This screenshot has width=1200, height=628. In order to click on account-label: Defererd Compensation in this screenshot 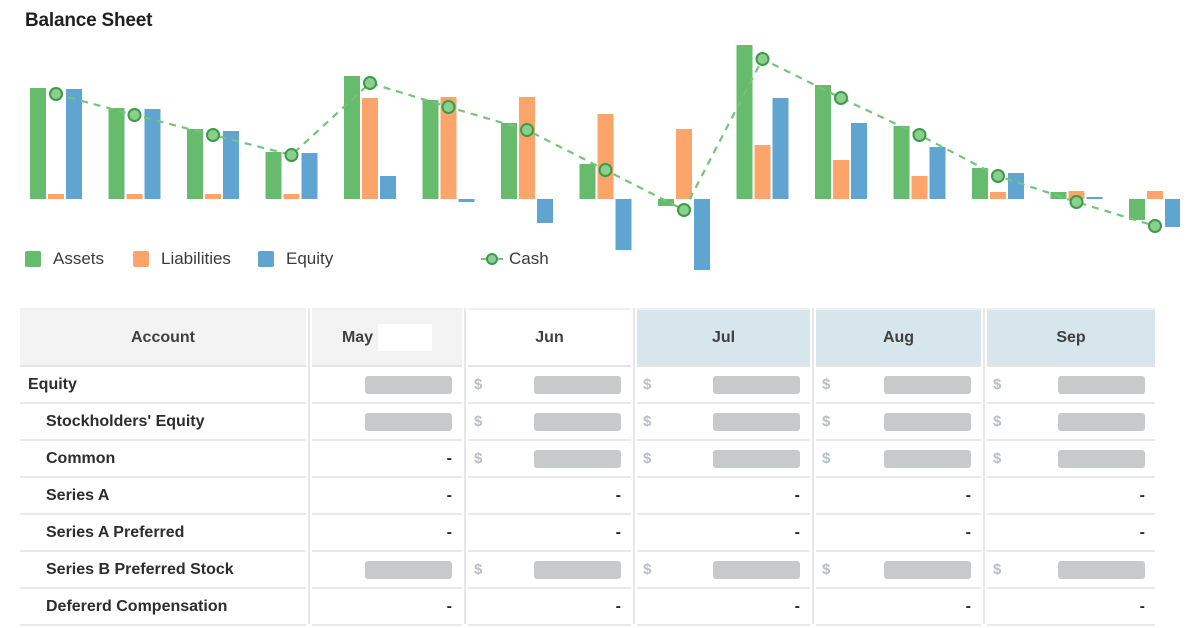, I will do `click(137, 606)`.